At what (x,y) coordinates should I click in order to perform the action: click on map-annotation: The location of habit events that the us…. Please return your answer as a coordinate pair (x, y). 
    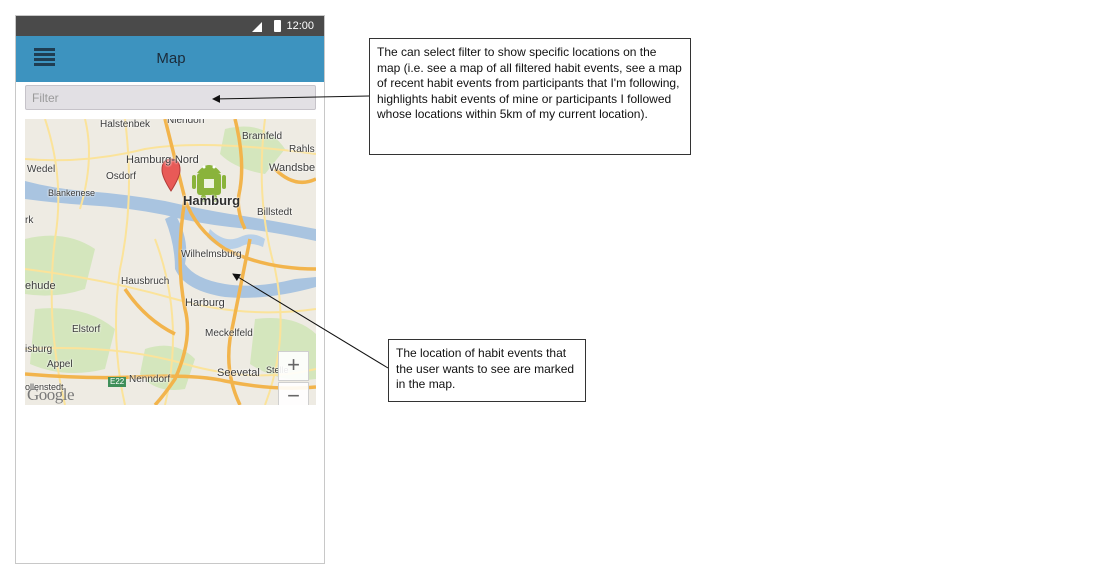
    Looking at the image, I should click on (487, 370).